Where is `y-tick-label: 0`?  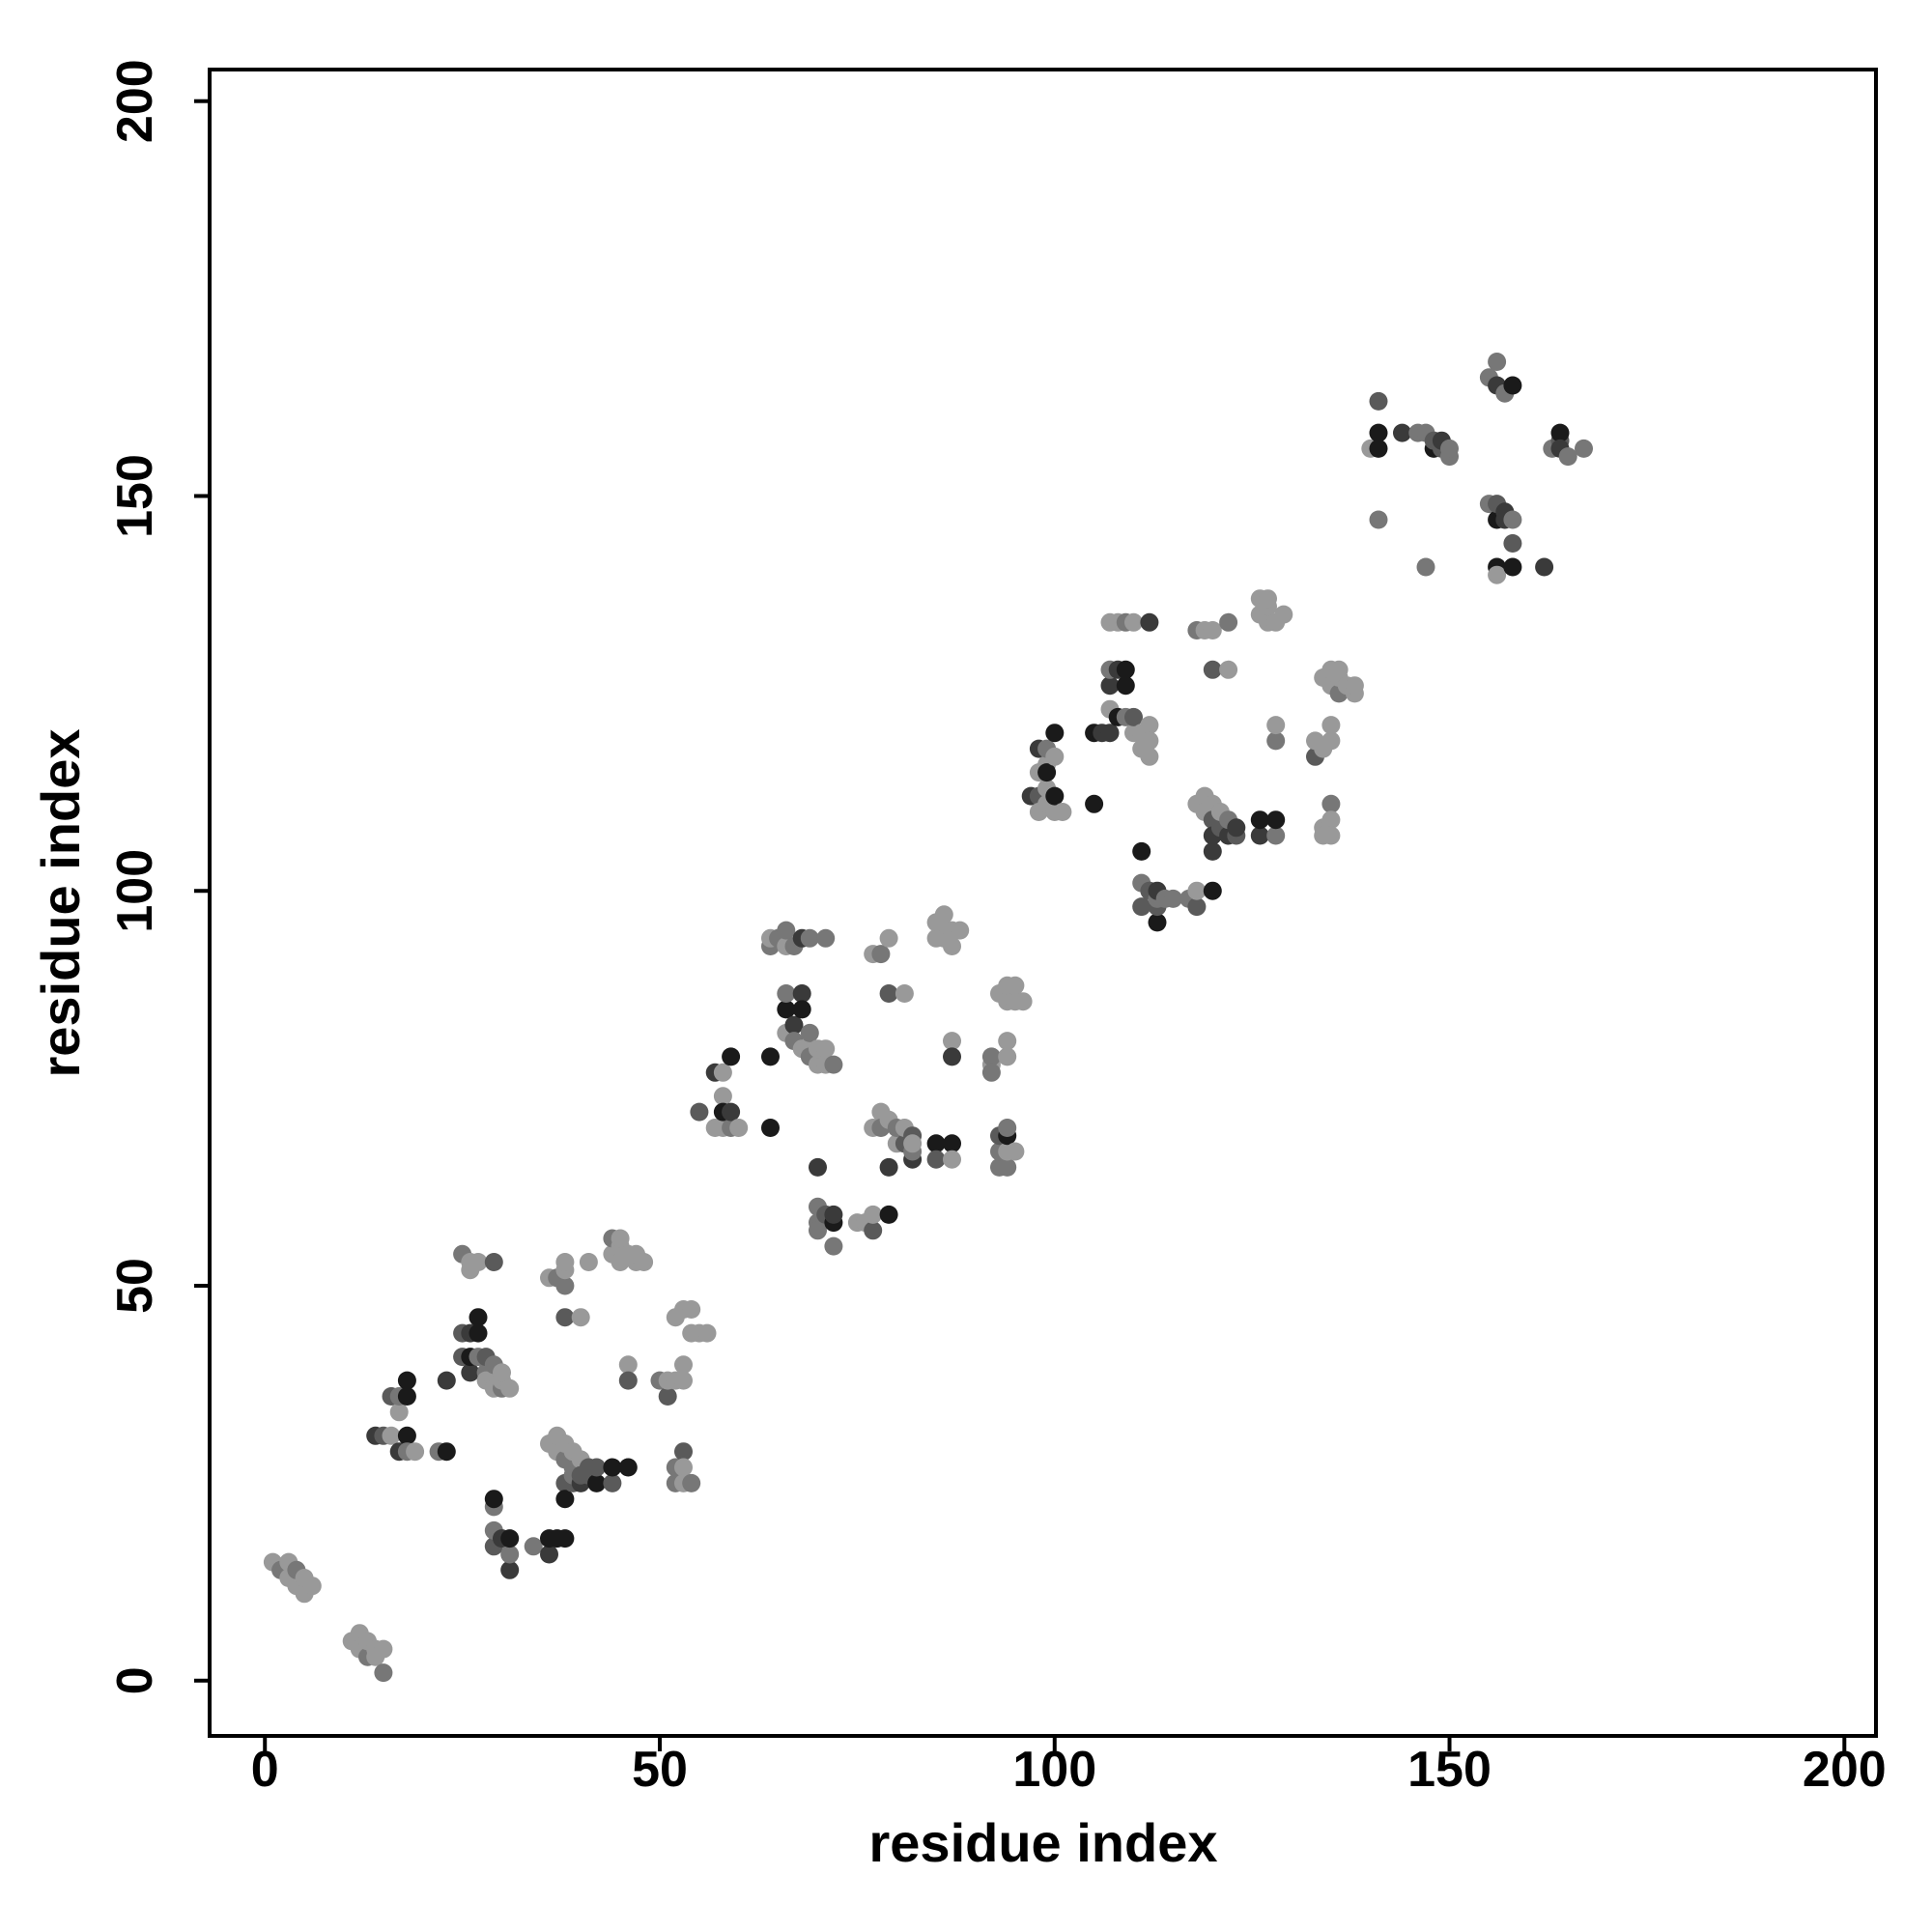
y-tick-label: 0 is located at coordinates (135, 1680).